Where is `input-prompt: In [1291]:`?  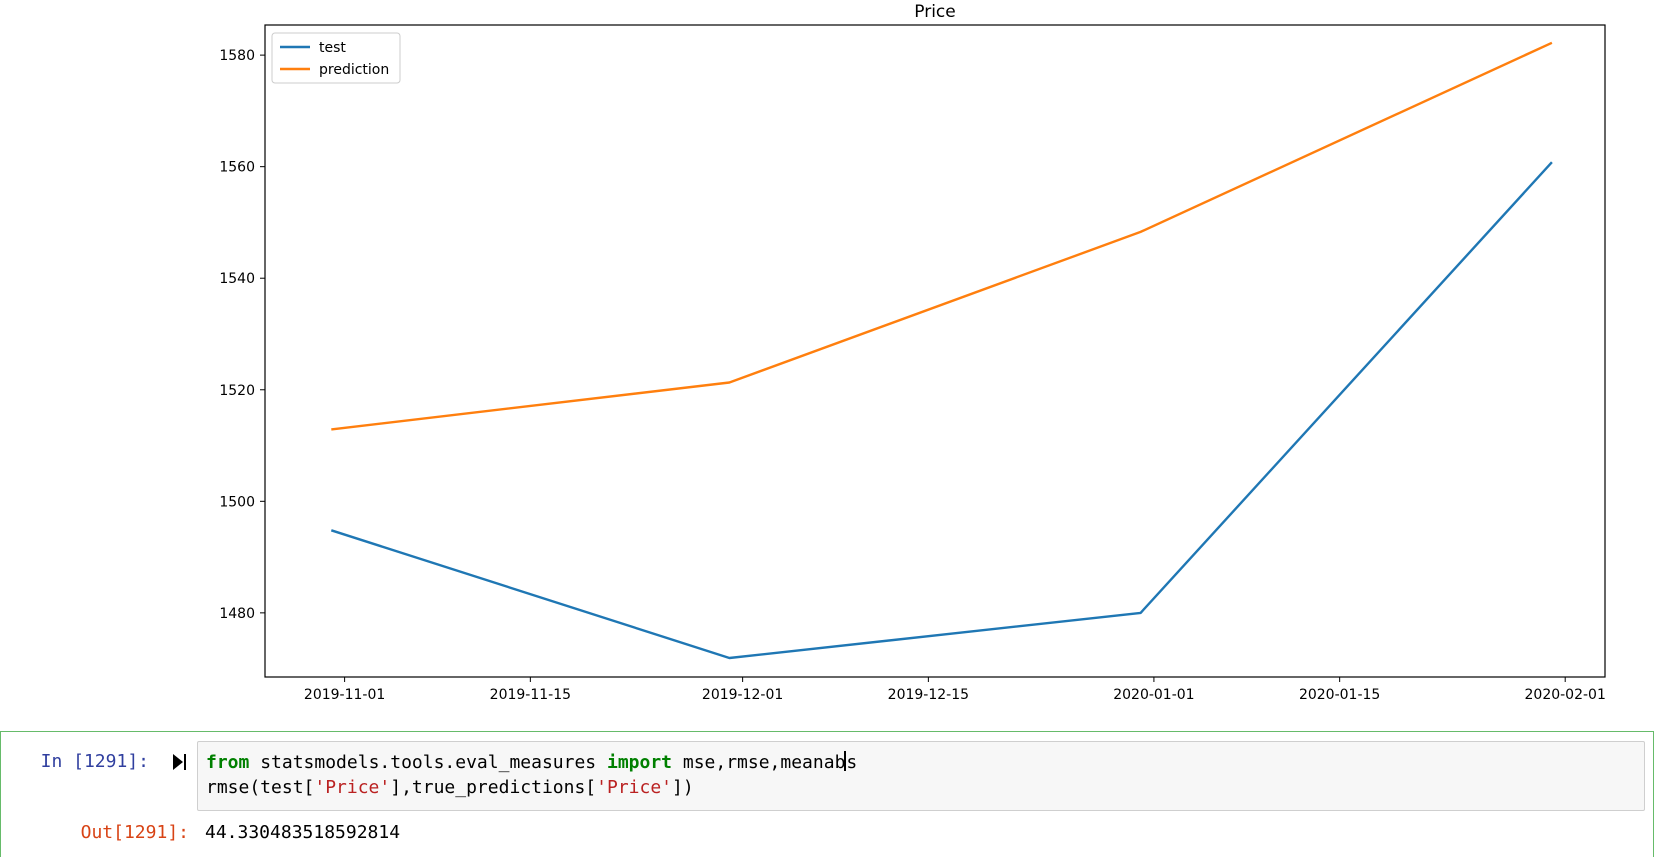
input-prompt: In [1291]: is located at coordinates (94, 761).